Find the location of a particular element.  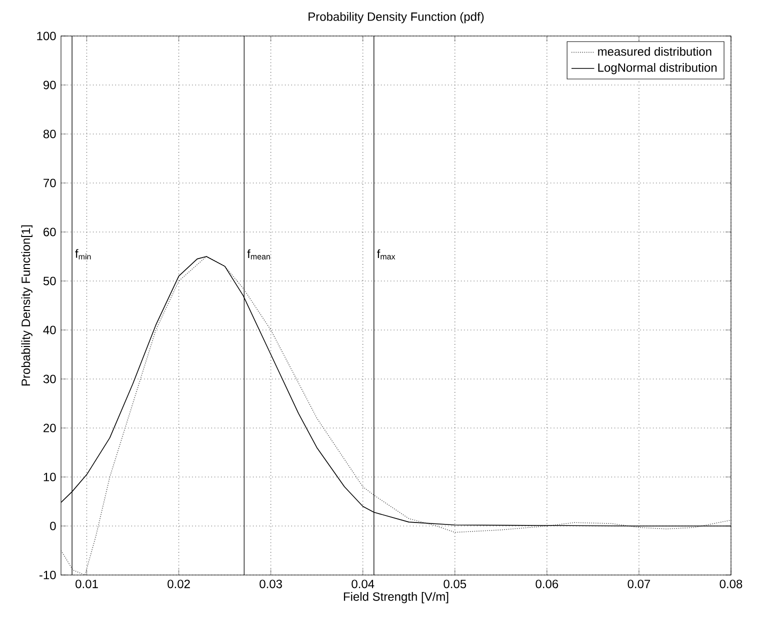

y-tick-label: 40 is located at coordinates (49, 330).